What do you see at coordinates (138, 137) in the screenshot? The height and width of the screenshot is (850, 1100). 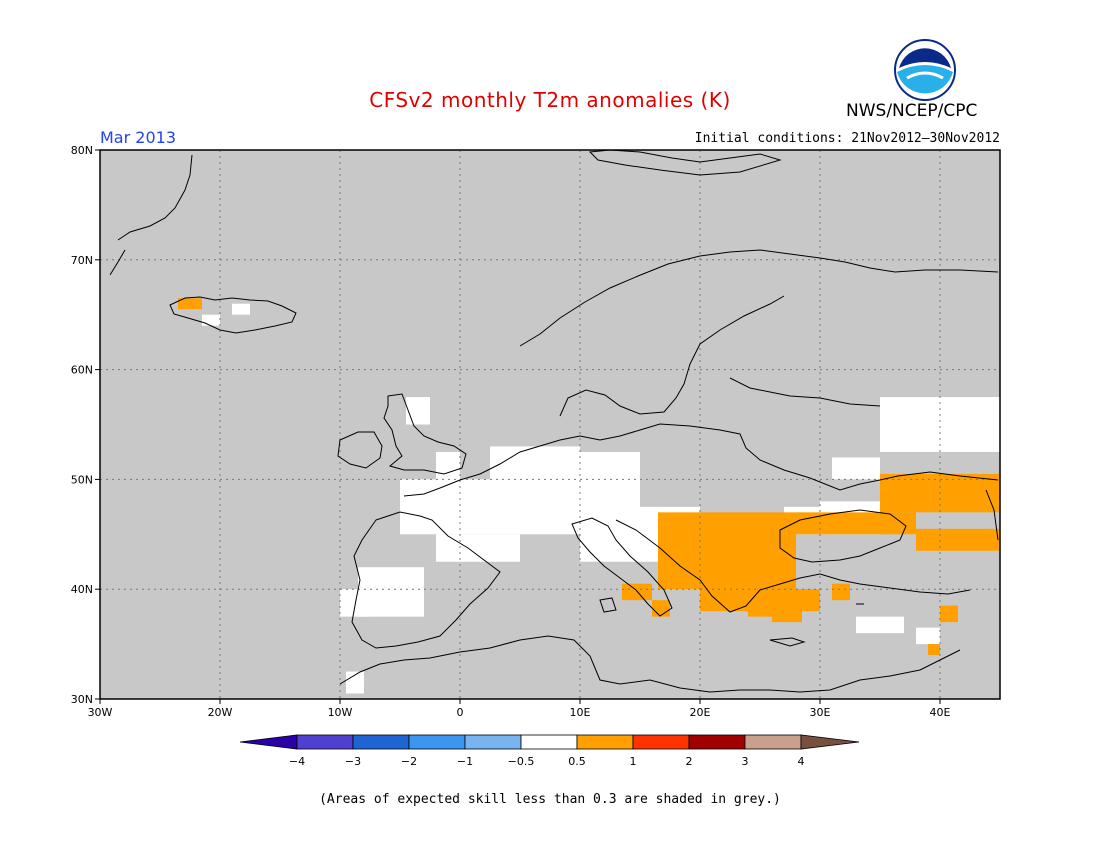 I see `forecast-period: Mar 2013` at bounding box center [138, 137].